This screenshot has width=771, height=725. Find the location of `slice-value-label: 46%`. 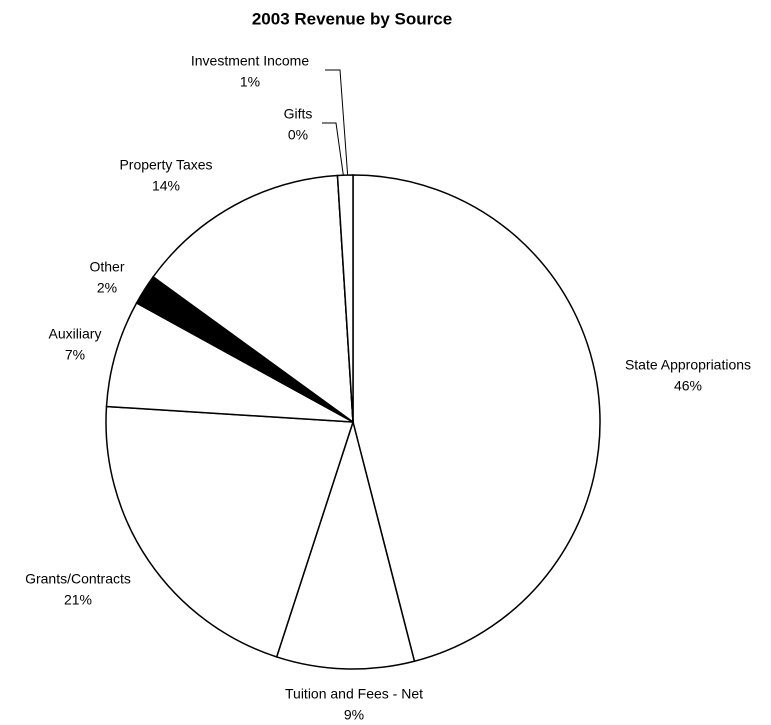

slice-value-label: 46% is located at coordinates (688, 386).